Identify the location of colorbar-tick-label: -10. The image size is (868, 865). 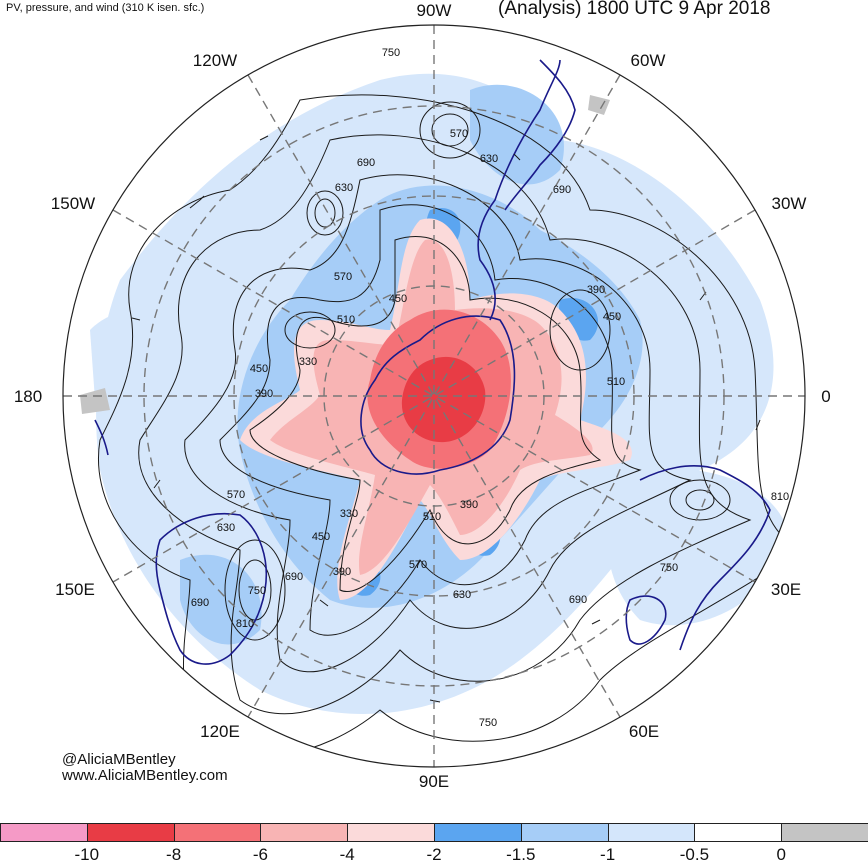
(87, 854).